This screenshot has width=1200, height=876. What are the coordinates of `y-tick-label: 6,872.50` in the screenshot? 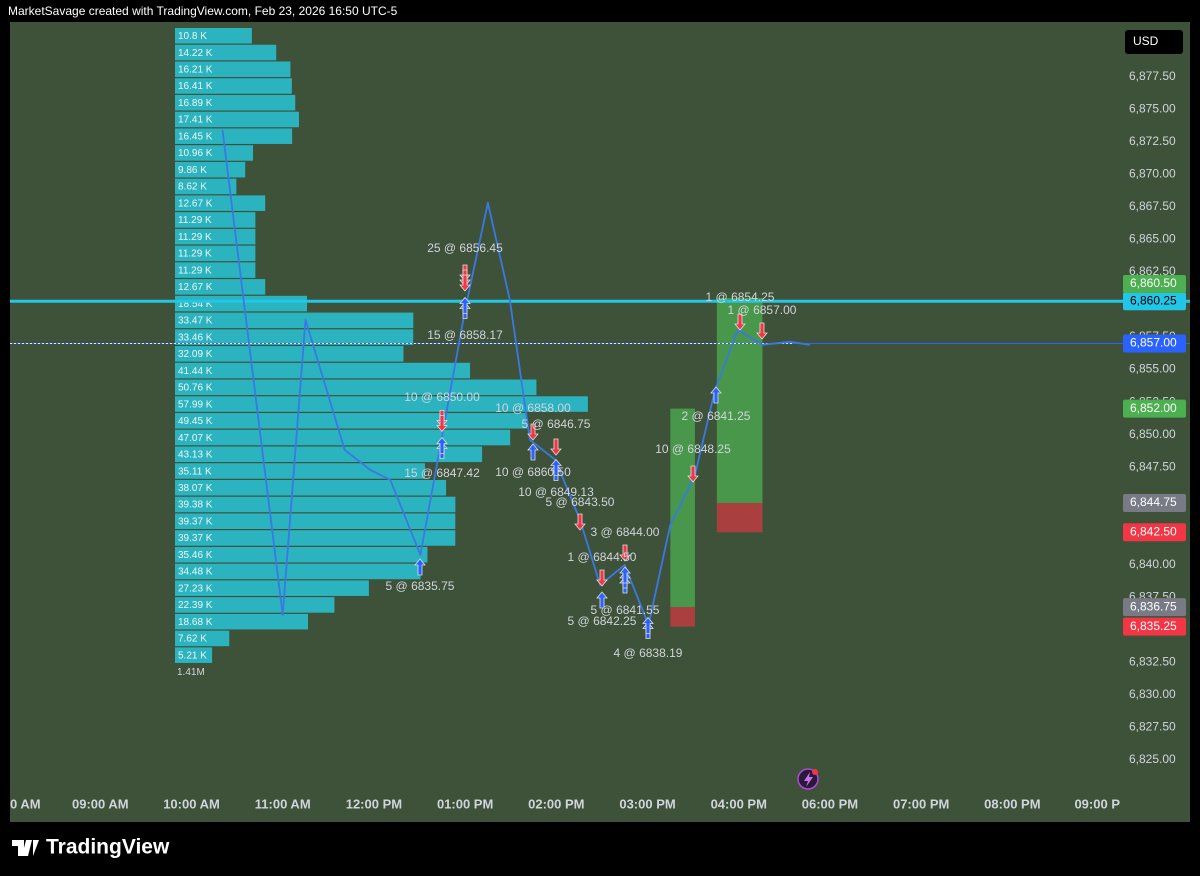 It's located at (1152, 141).